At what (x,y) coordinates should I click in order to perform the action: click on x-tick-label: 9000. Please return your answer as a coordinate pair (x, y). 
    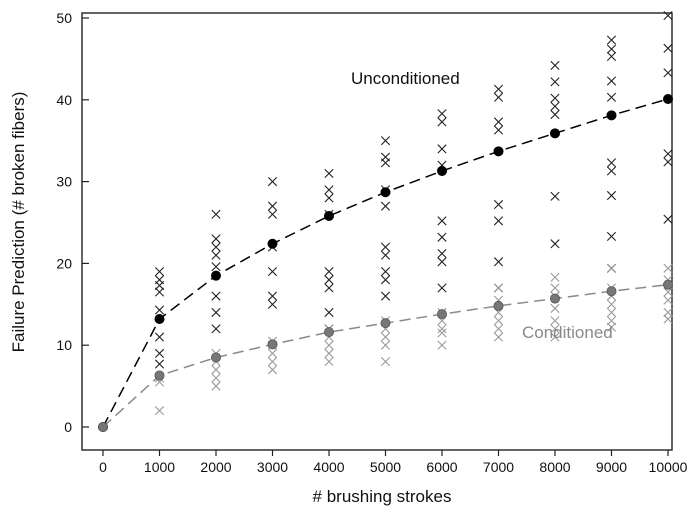
    Looking at the image, I should click on (611, 467).